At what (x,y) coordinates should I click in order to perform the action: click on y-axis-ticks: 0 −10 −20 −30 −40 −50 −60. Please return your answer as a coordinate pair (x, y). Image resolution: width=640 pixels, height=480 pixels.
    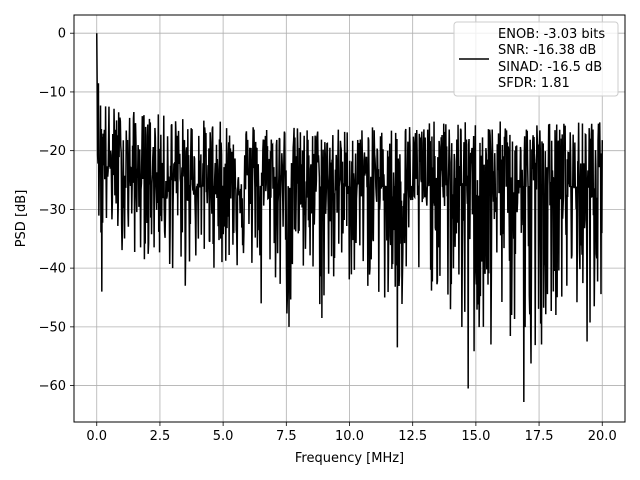
    Looking at the image, I should click on (56, 210).